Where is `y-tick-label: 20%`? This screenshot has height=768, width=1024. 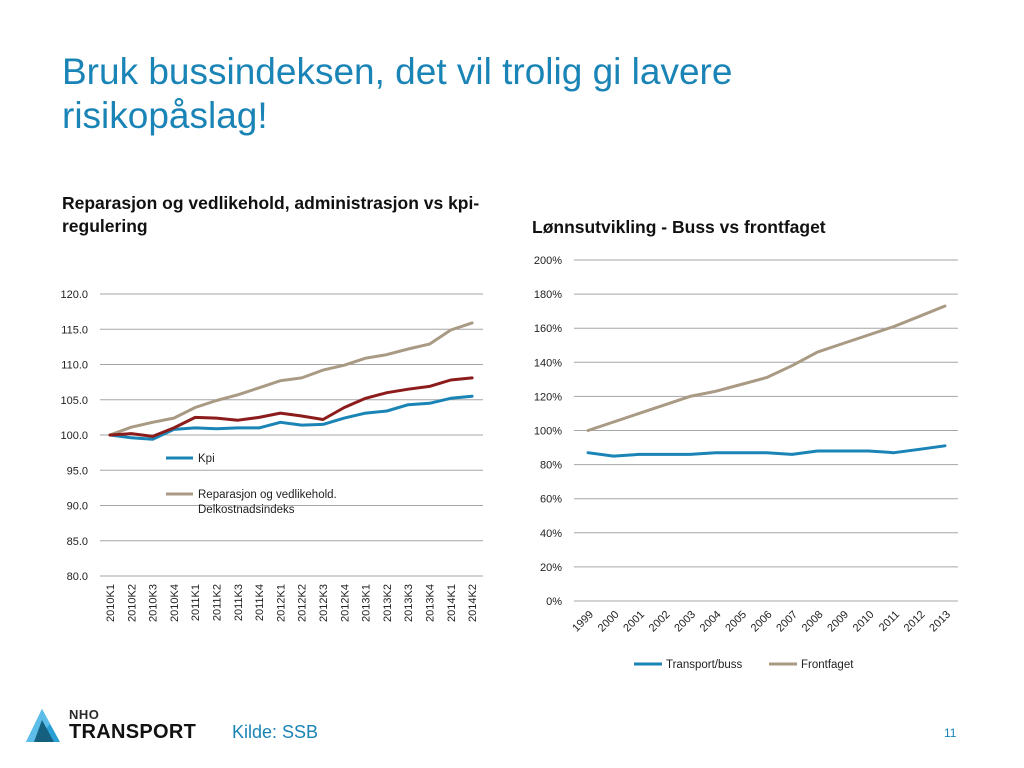
y-tick-label: 20% is located at coordinates (551, 568).